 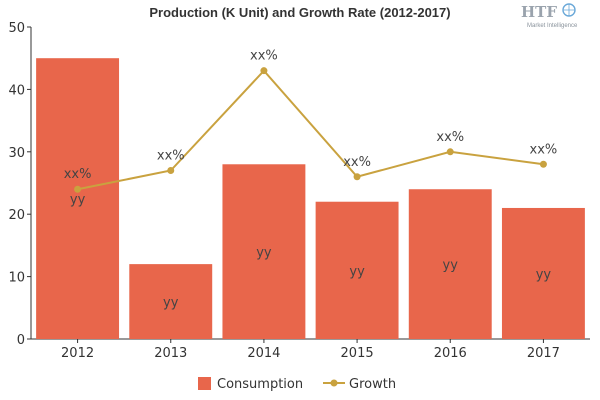 What do you see at coordinates (16, 28) in the screenshot?
I see `y-tick-label: 50` at bounding box center [16, 28].